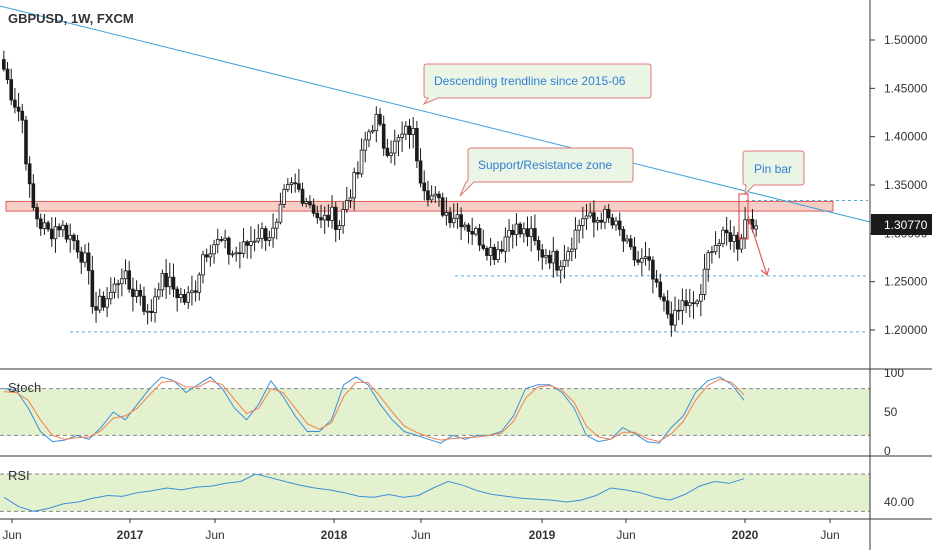  Describe the element at coordinates (421, 530) in the screenshot. I see `time-axis: Jun 2017 Jun 2018 Jun 2019 Jun 2020 Jun` at that location.